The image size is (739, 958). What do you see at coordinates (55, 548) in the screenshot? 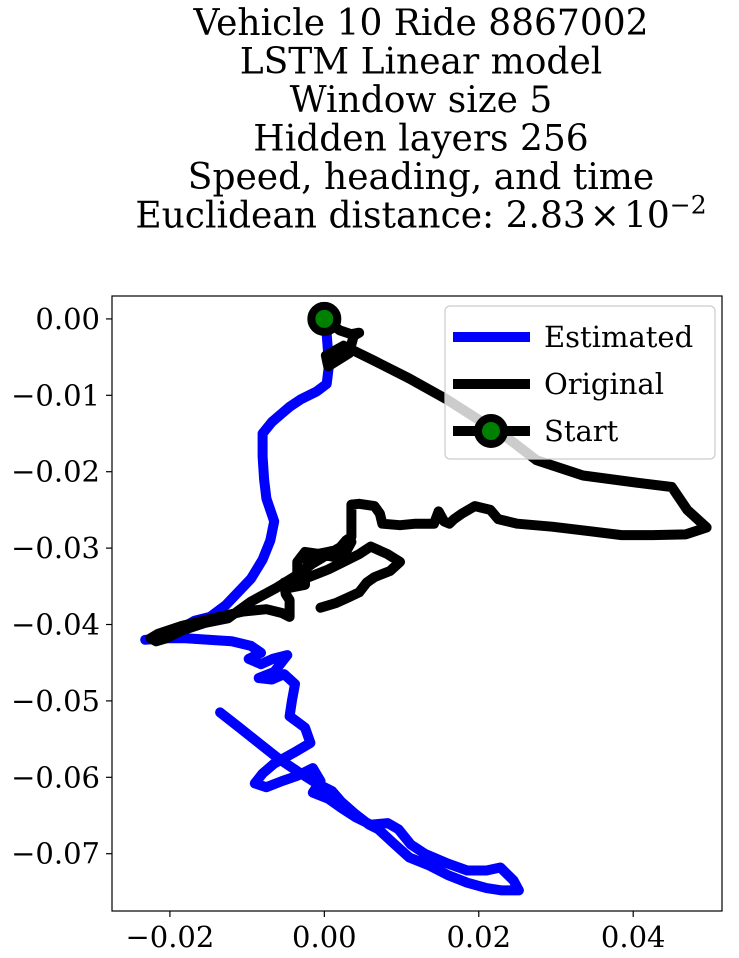
I see `y-tick-label: −0.03` at bounding box center [55, 548].